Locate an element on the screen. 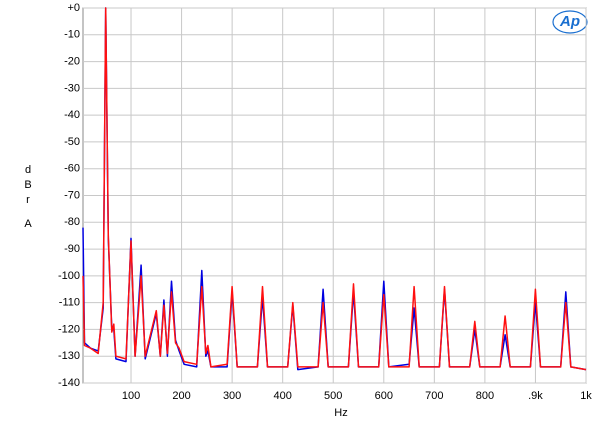  y-tick-label: -90 is located at coordinates (72, 249).